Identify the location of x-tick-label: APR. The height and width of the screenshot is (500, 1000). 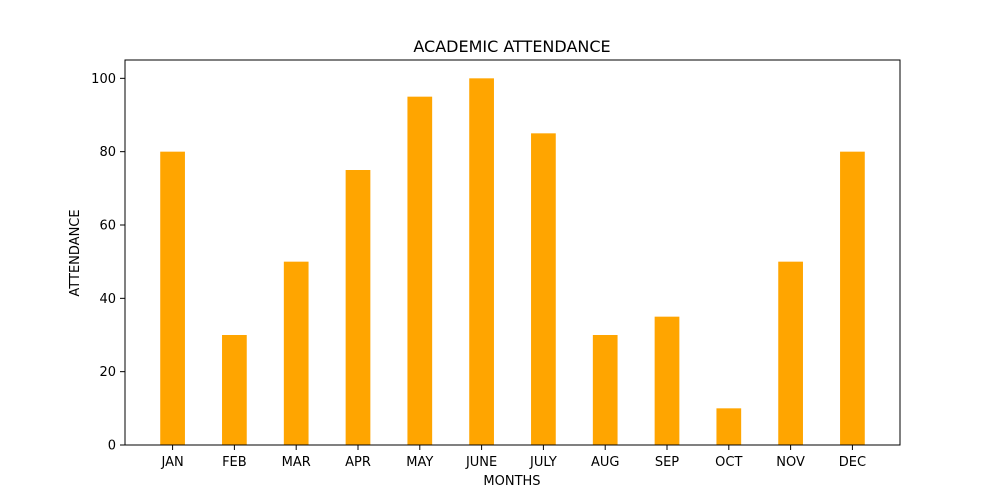
(358, 462).